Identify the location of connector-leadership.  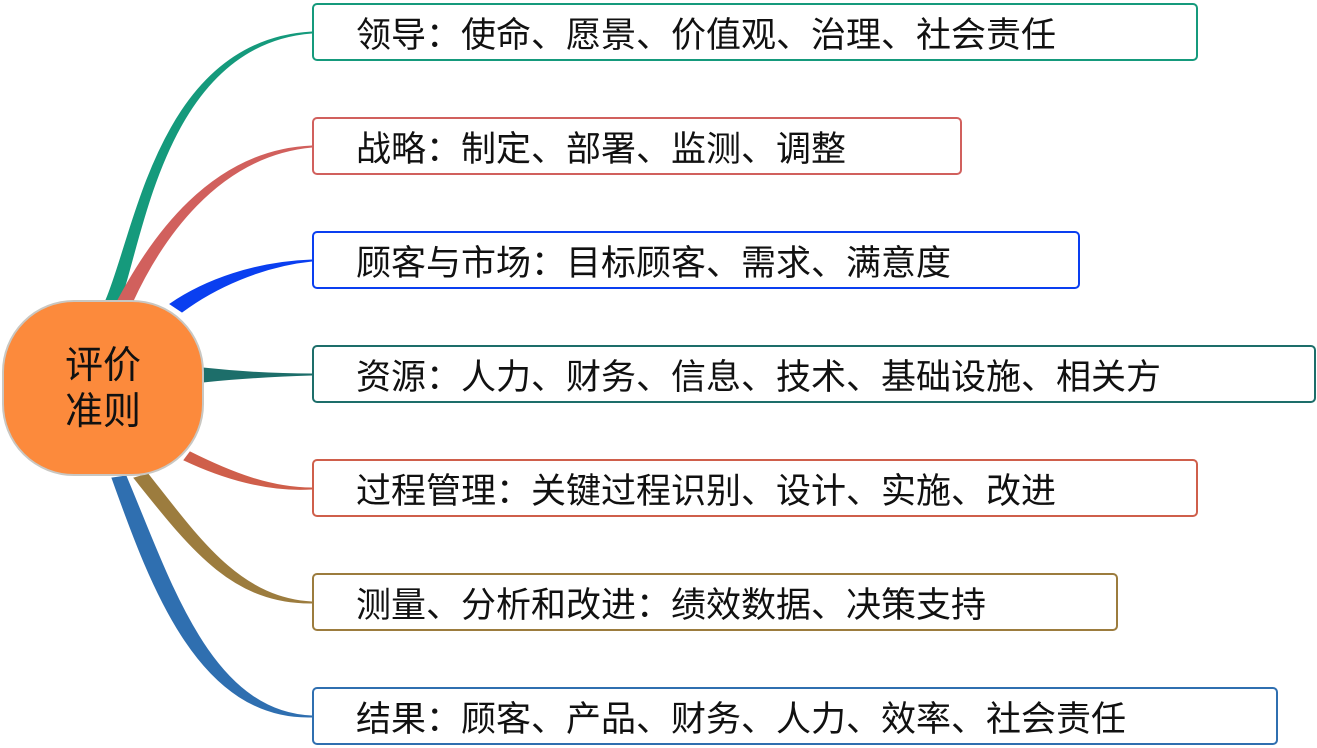
(209, 167).